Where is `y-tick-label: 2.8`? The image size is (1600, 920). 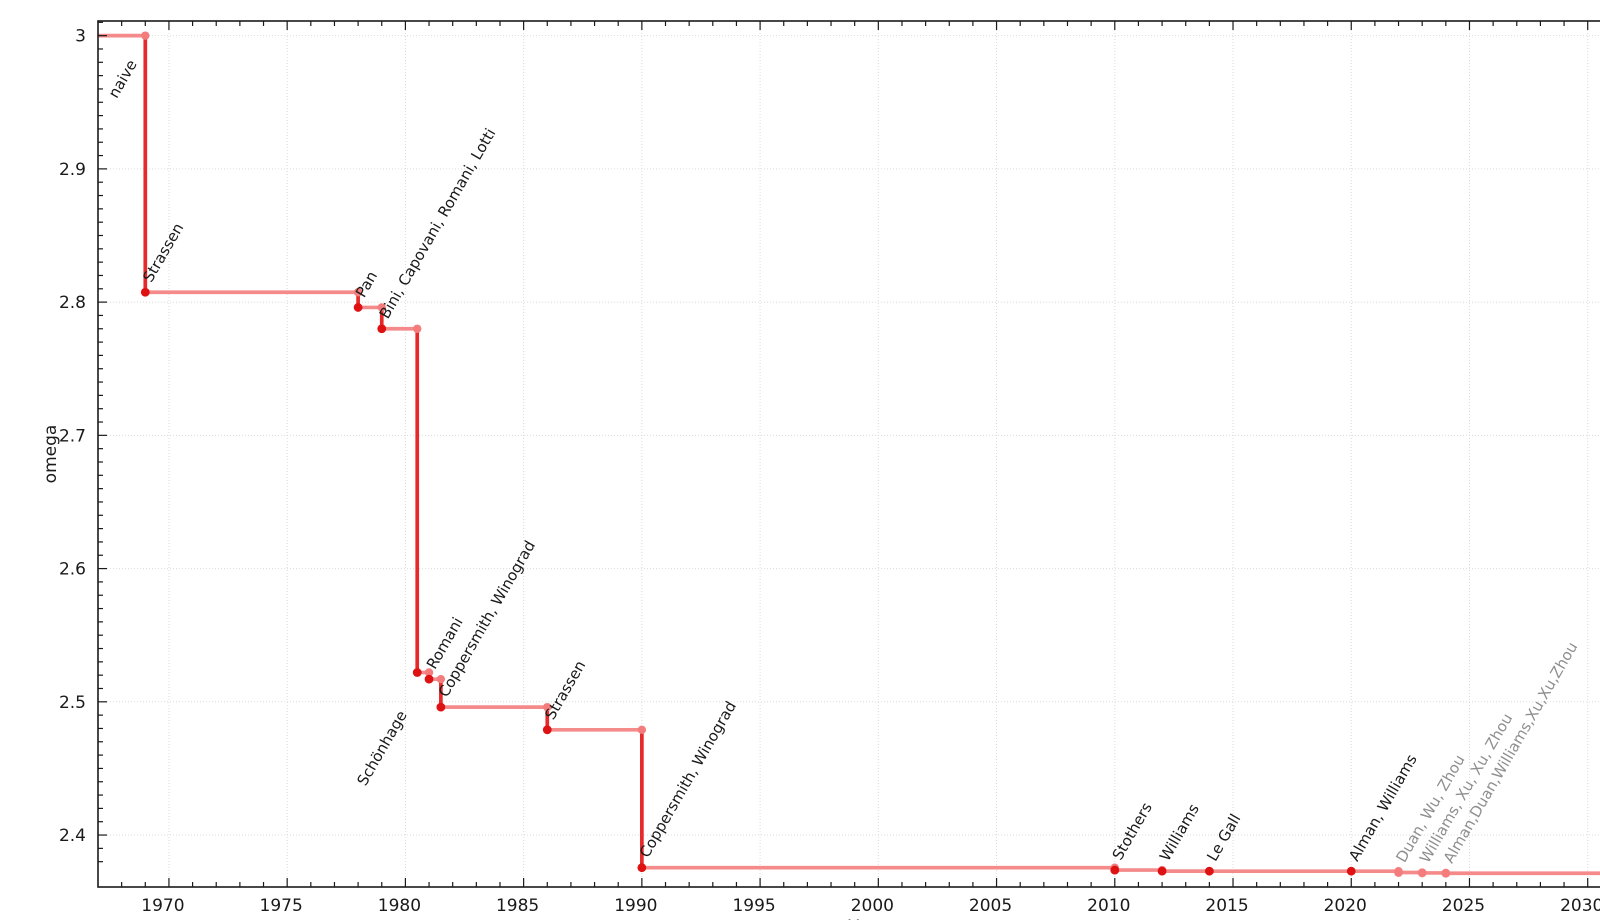
y-tick-label: 2.8 is located at coordinates (72, 303).